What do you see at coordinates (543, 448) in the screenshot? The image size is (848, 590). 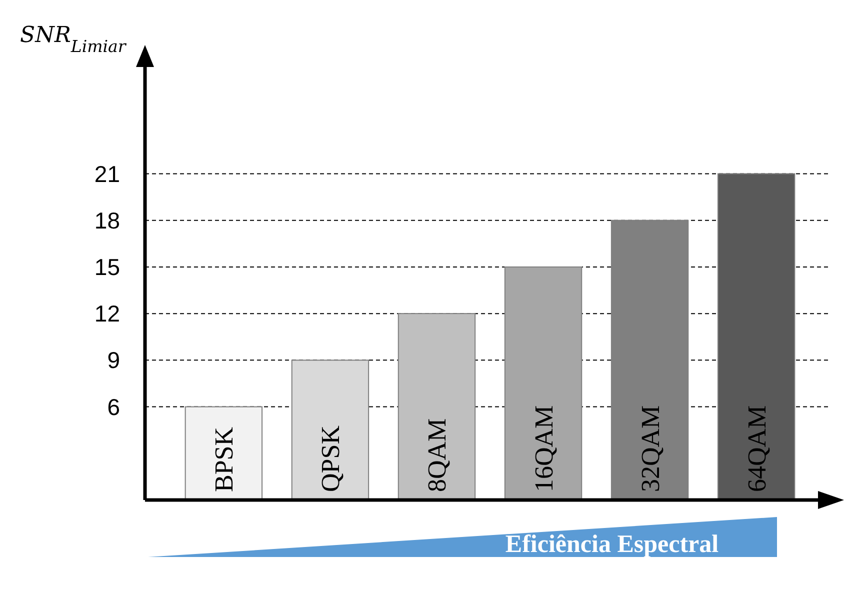 I see `x-tick-label: 16QAM` at bounding box center [543, 448].